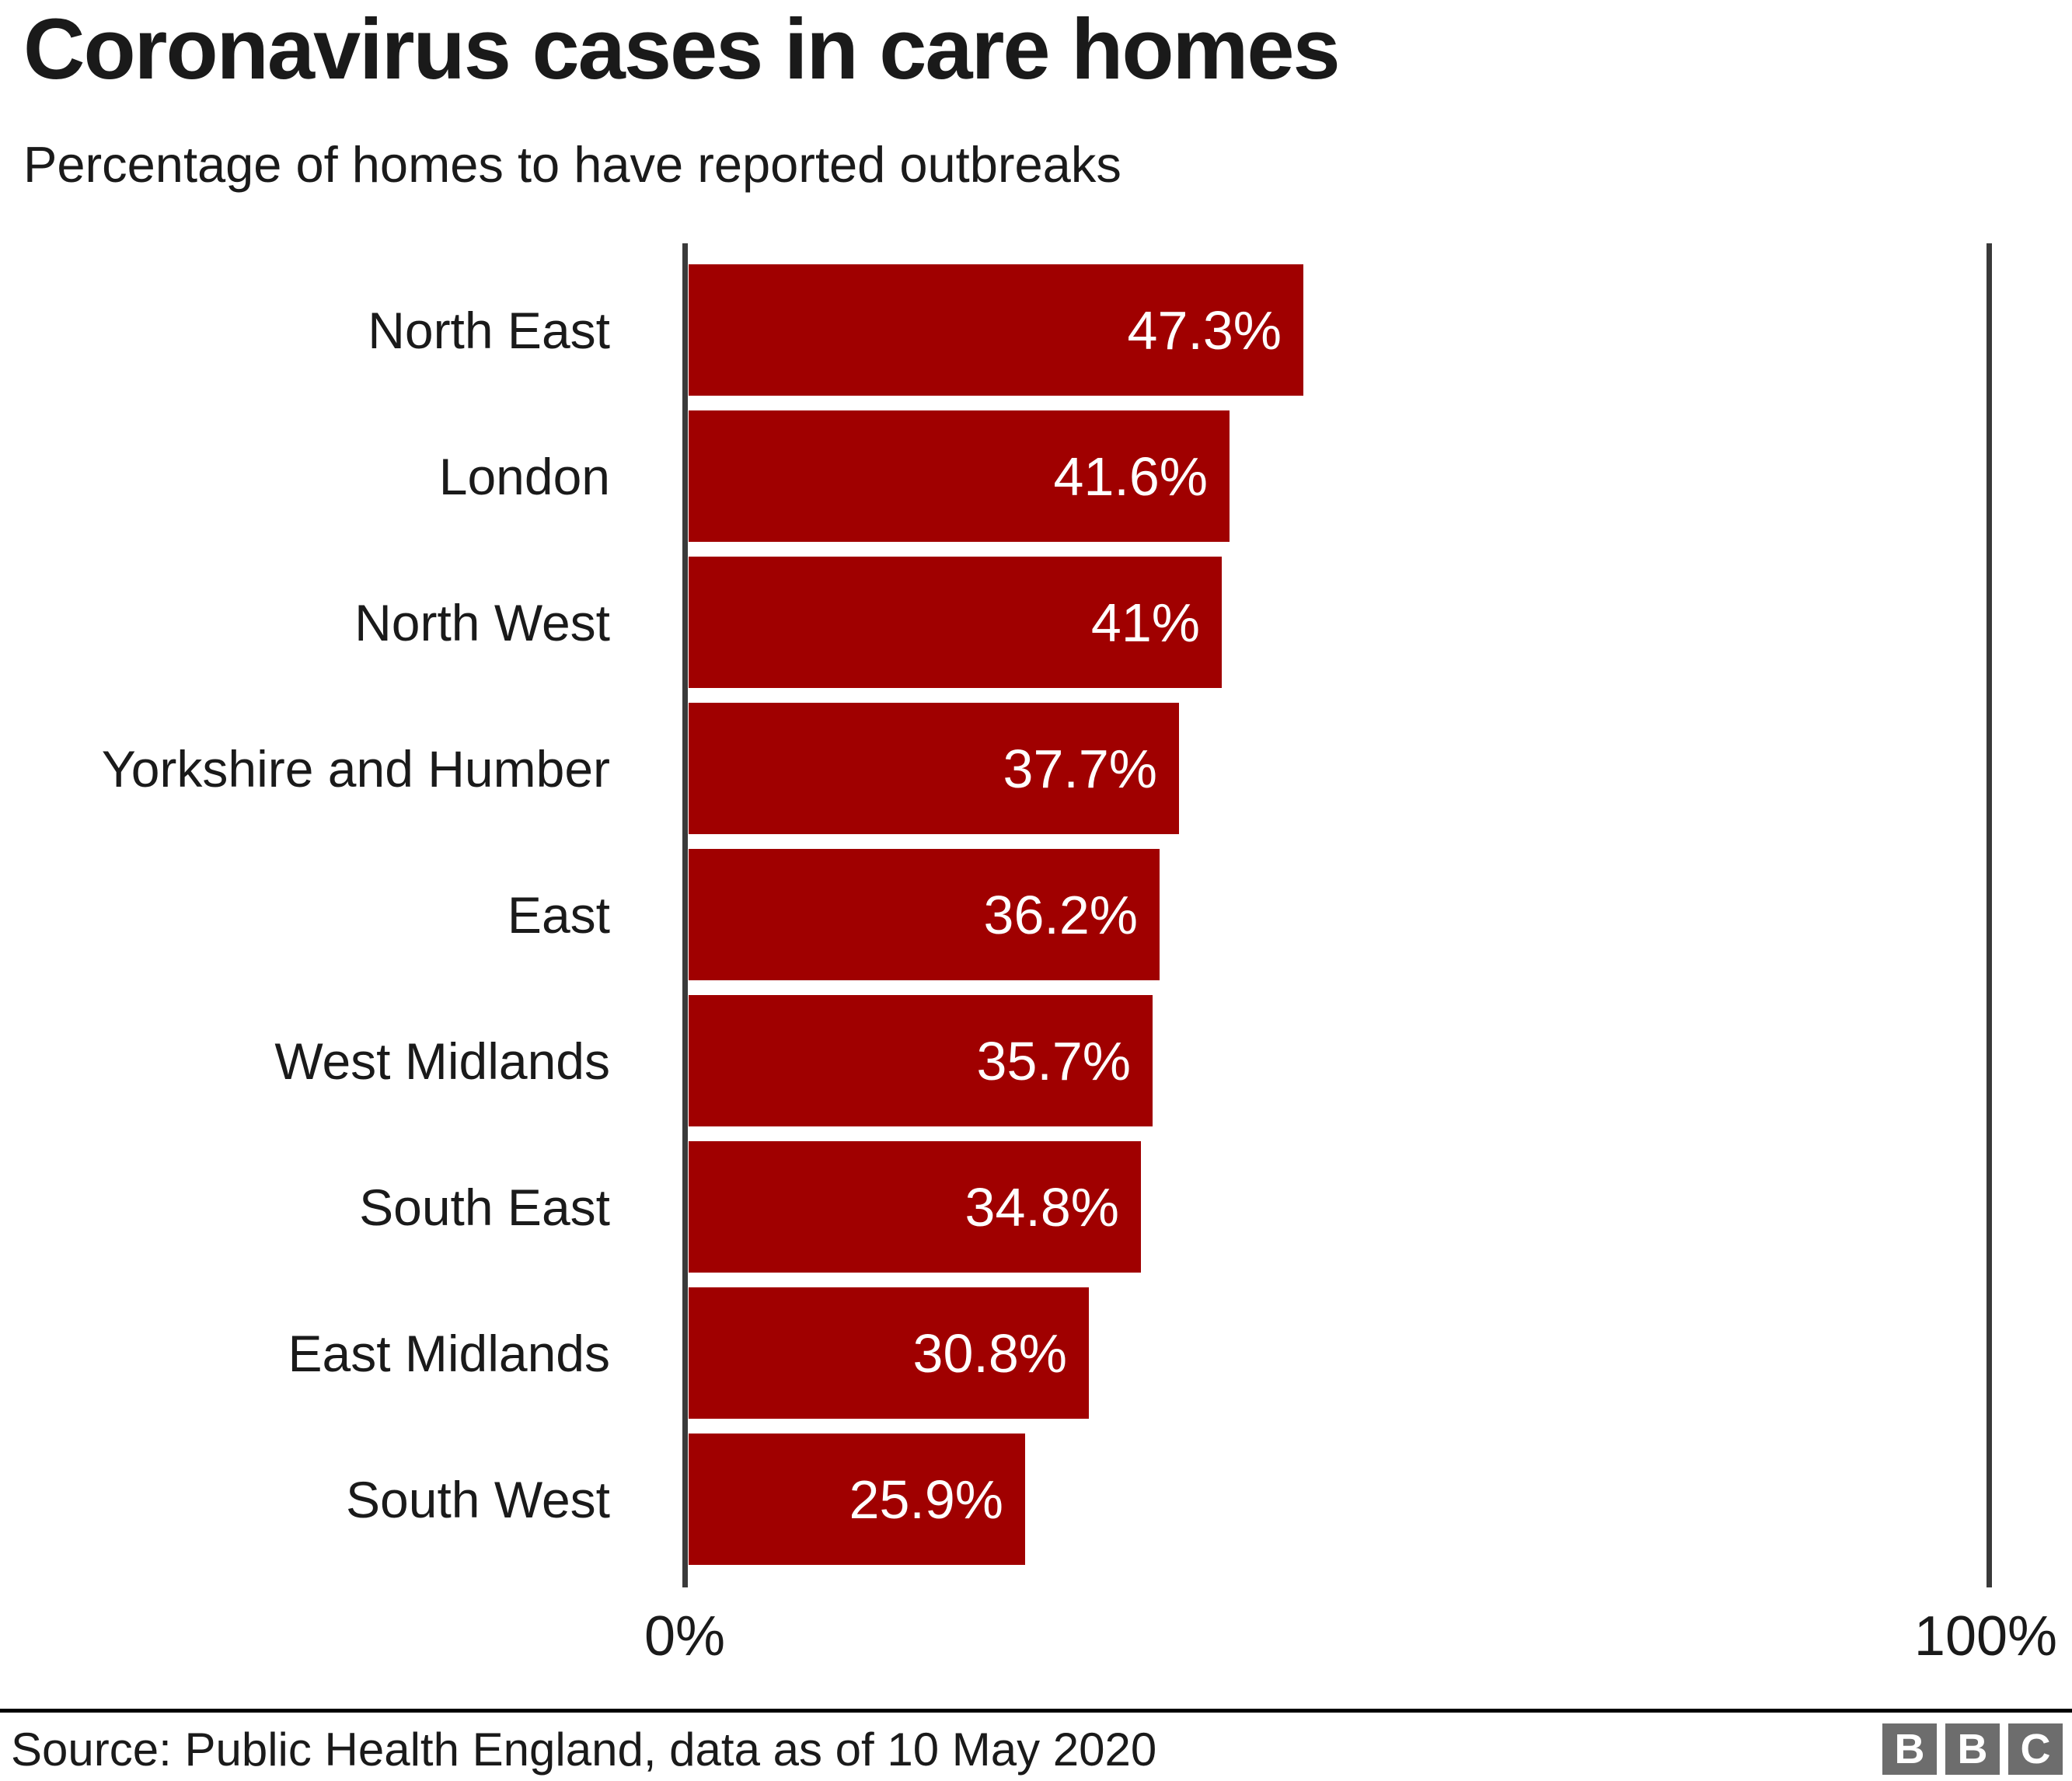 This screenshot has width=2072, height=1781. What do you see at coordinates (1080, 768) in the screenshot?
I see `value-label-yorkshire-and-humber: 37.7%` at bounding box center [1080, 768].